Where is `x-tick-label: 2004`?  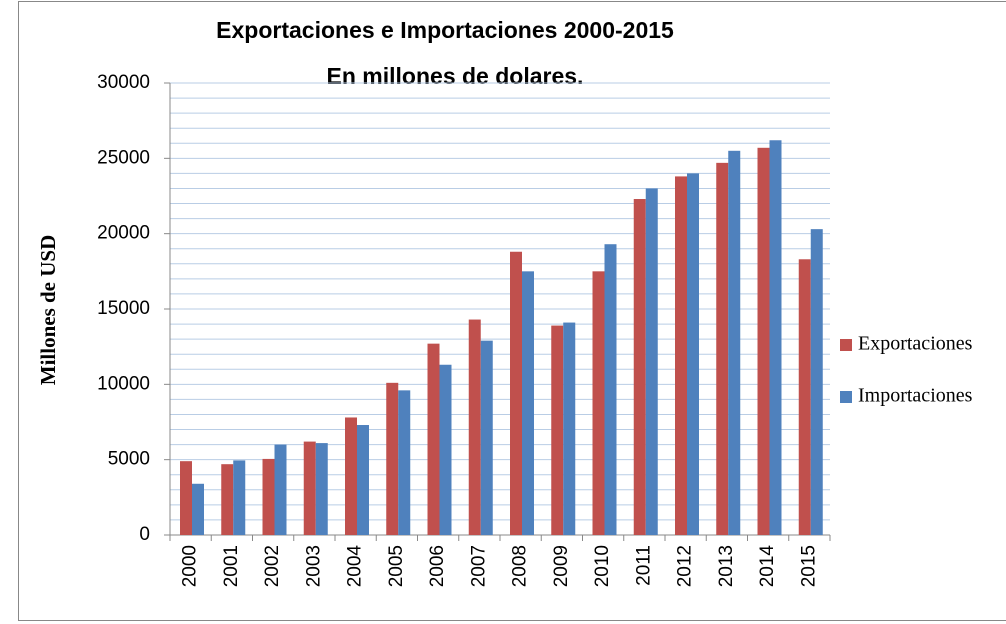
x-tick-label: 2004 is located at coordinates (355, 566).